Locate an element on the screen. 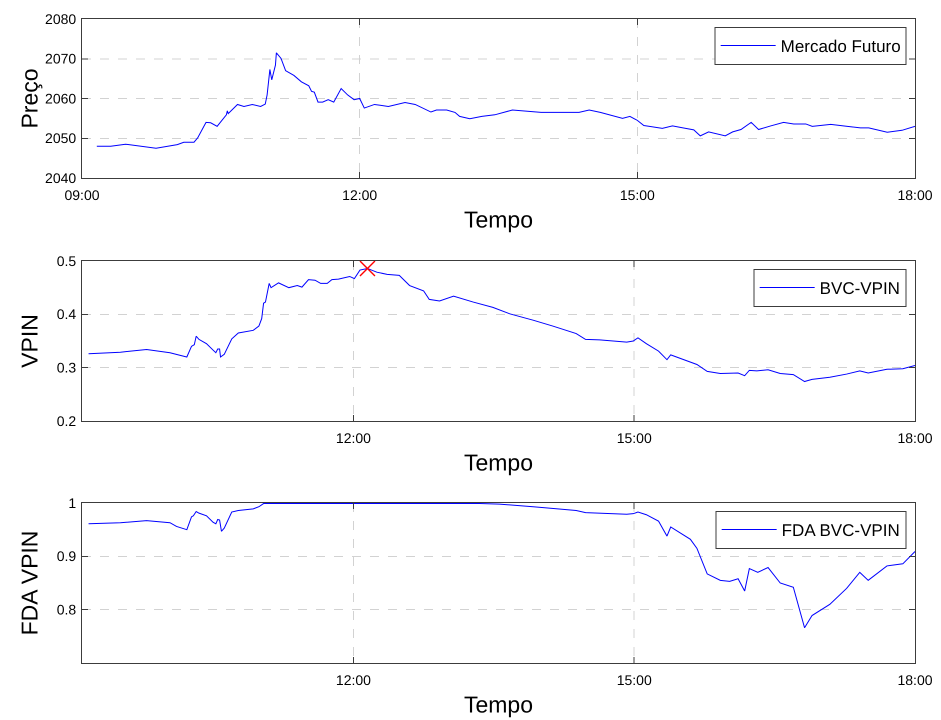 The width and height of the screenshot is (941, 720). y-tick-label: 0.9 is located at coordinates (66, 556).